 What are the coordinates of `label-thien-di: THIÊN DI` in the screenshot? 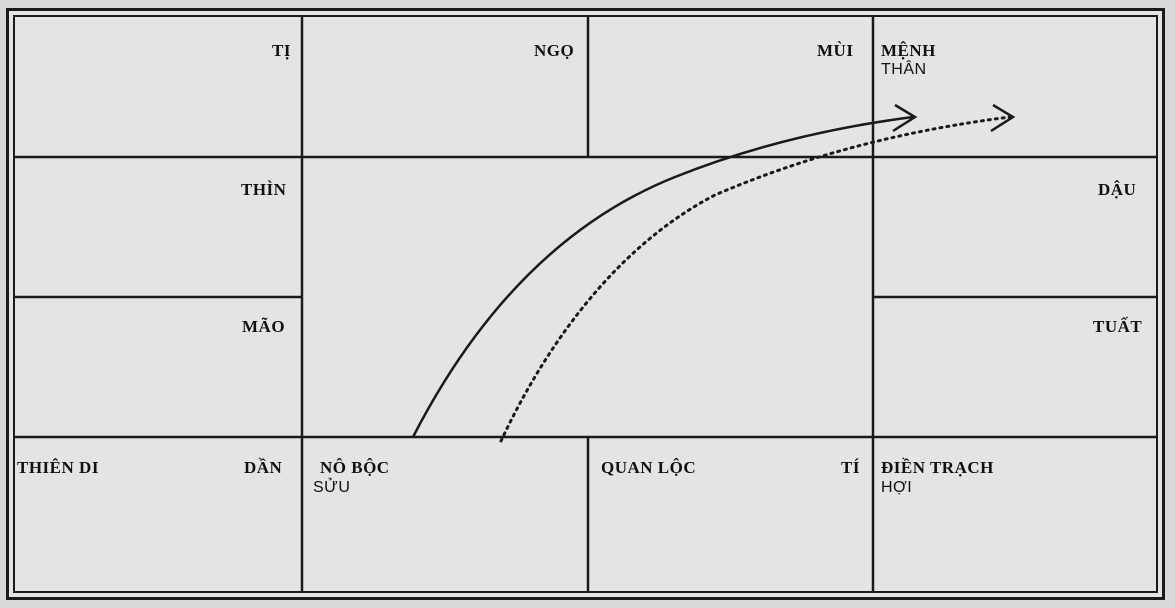 It's located at (58, 467).